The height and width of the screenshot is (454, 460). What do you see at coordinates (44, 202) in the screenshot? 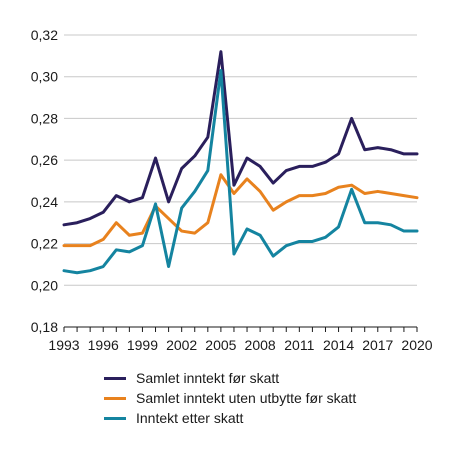
I see `y-tick-label: 0,24` at bounding box center [44, 202].